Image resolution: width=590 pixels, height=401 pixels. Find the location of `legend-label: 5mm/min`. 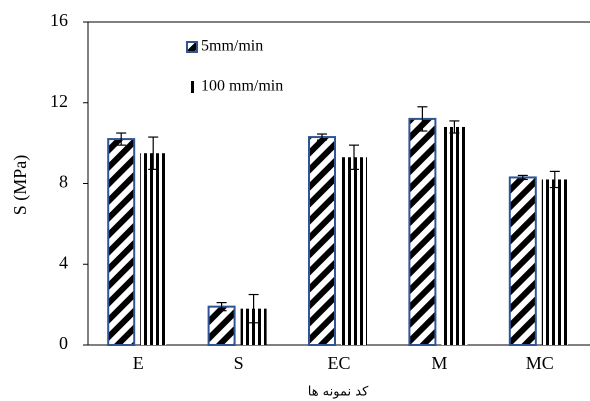

legend-label: 5mm/min is located at coordinates (232, 46).